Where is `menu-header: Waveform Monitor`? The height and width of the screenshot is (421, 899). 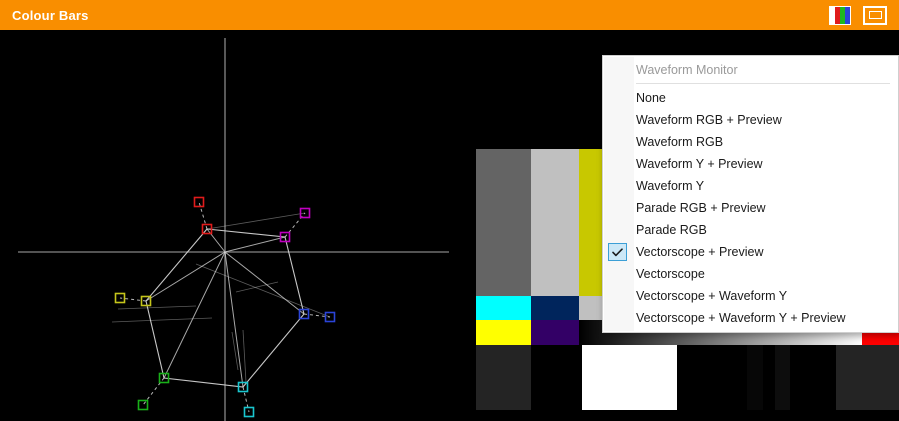 menu-header: Waveform Monitor is located at coordinates (687, 70).